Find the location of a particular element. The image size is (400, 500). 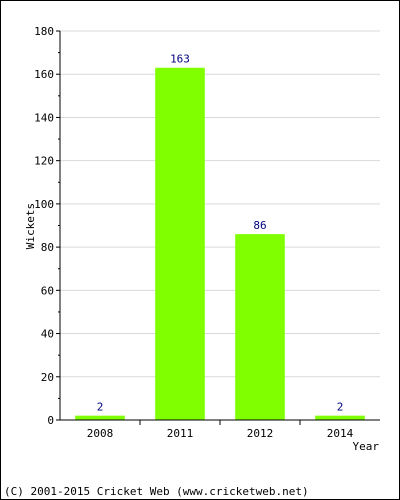

bar-2014 is located at coordinates (340, 417).